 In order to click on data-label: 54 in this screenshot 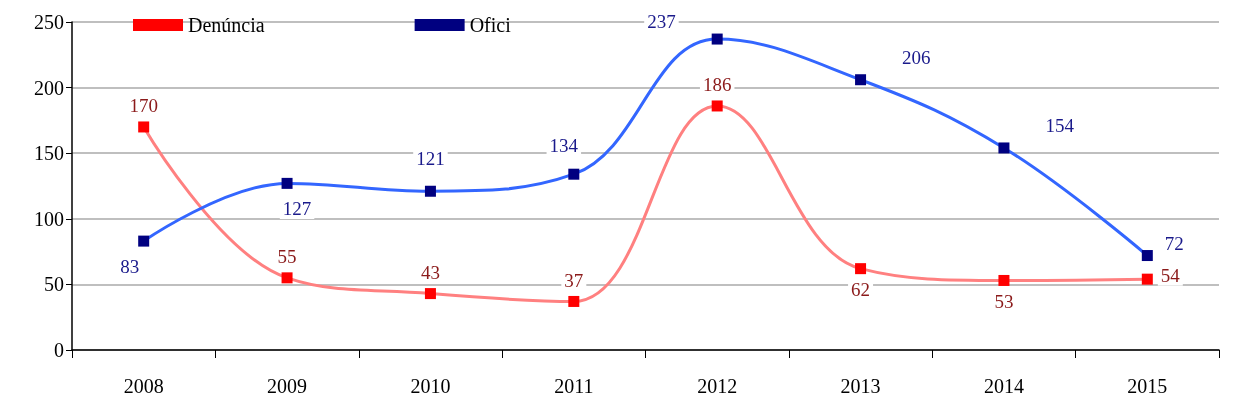, I will do `click(1170, 275)`.